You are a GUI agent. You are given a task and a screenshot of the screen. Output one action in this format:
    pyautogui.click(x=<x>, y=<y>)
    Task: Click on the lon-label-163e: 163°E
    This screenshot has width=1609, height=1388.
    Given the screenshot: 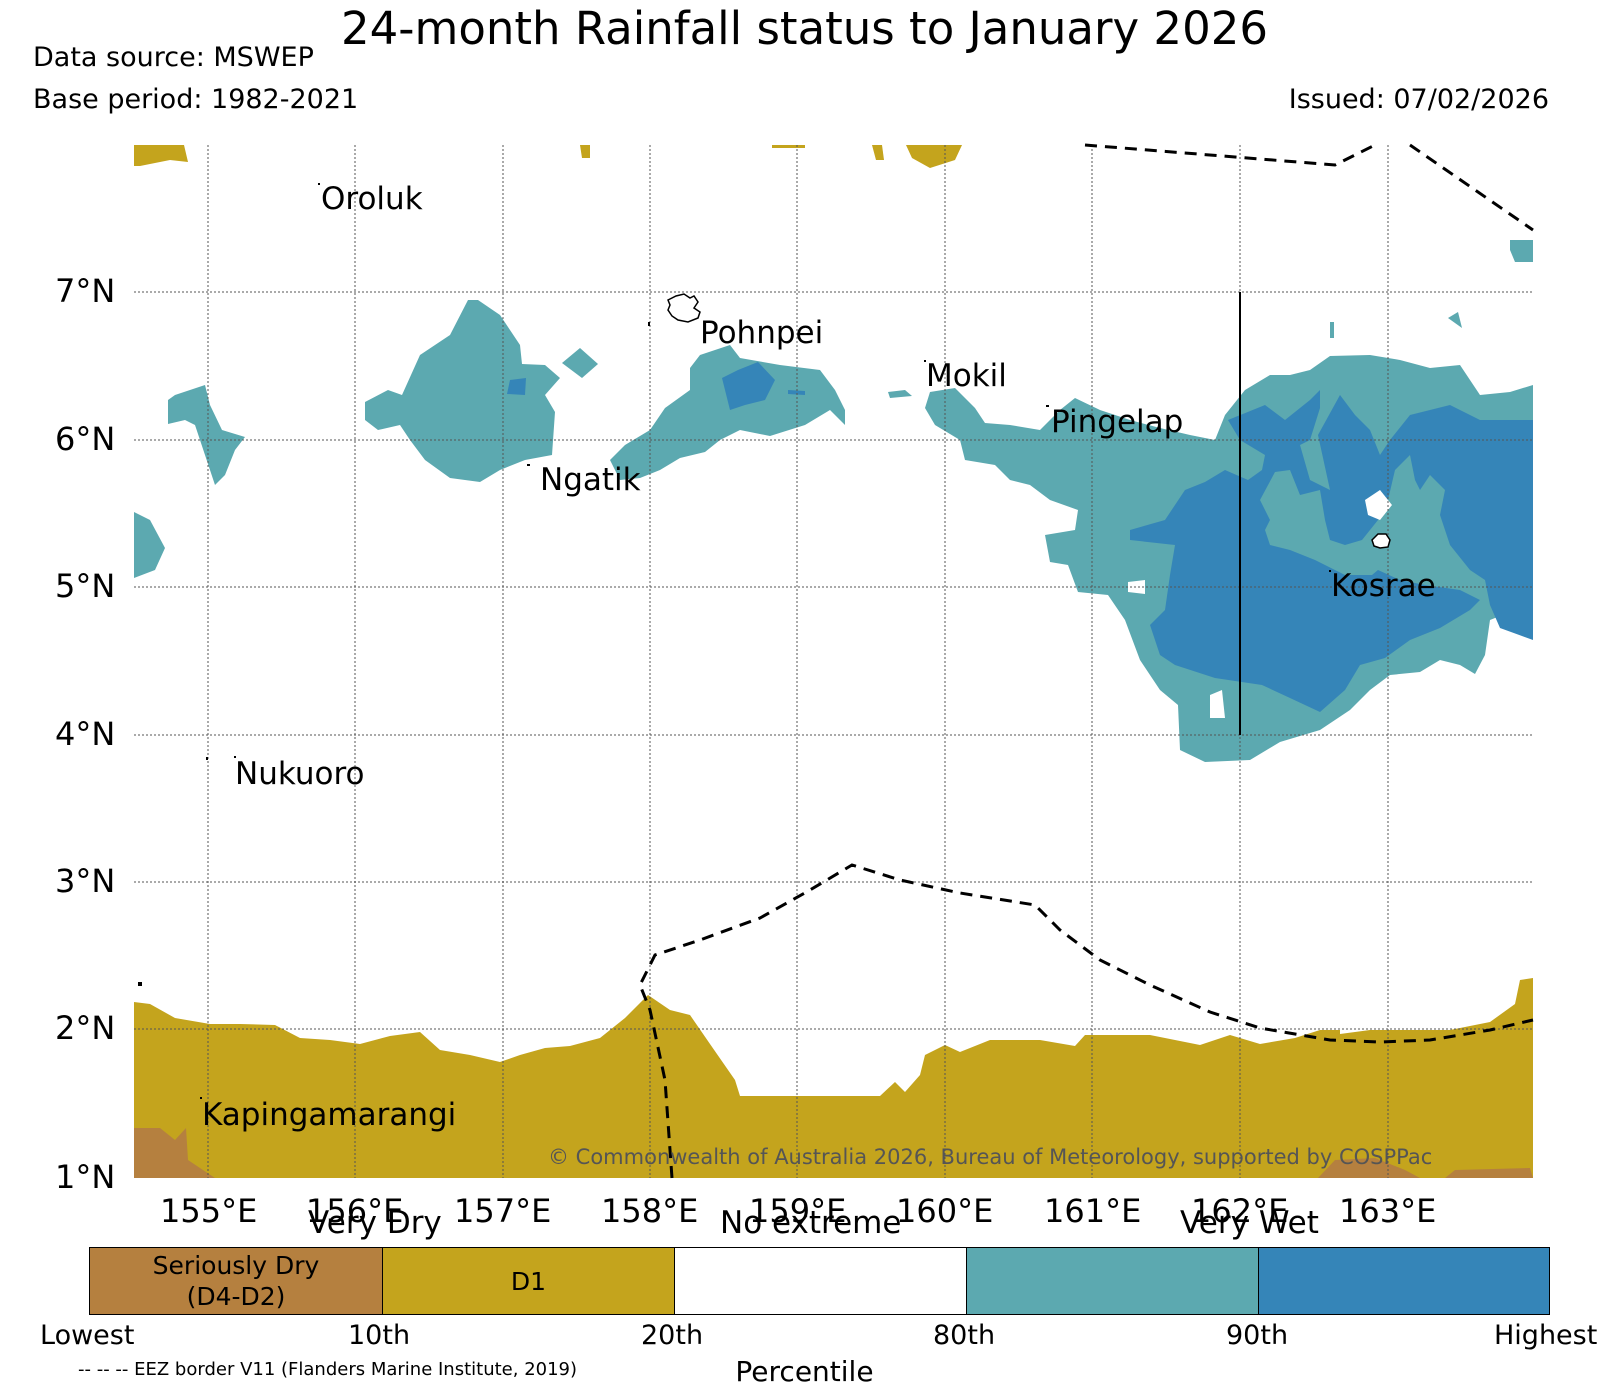 What is the action you would take?
    pyautogui.click(x=1388, y=1211)
    